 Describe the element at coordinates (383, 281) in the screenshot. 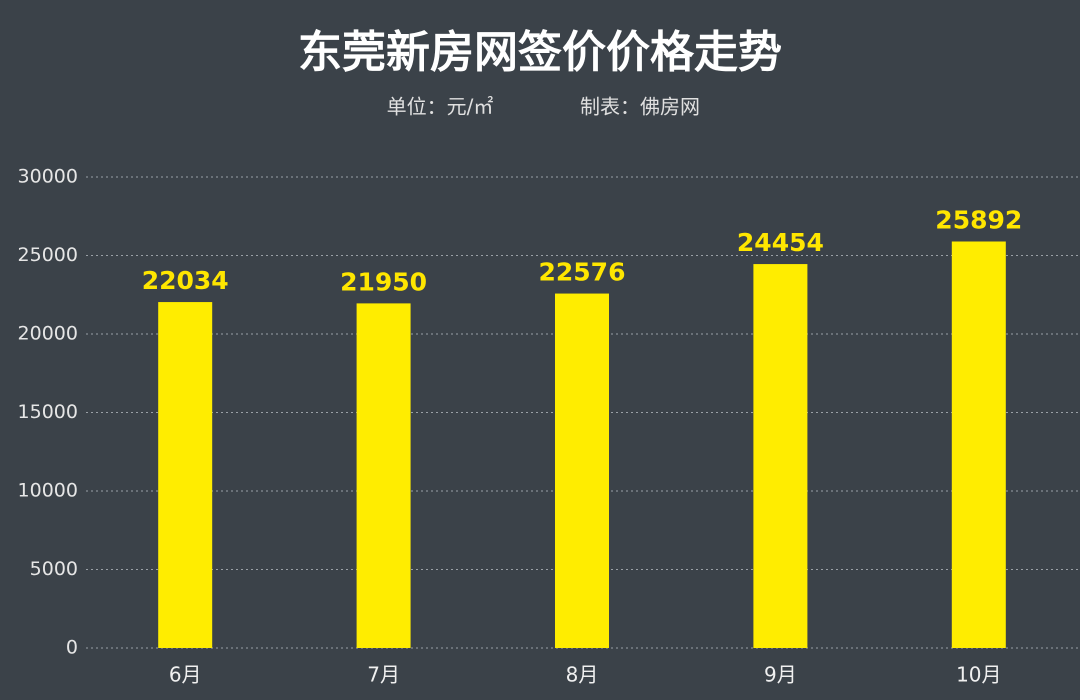

I see `data-label: 21950` at that location.